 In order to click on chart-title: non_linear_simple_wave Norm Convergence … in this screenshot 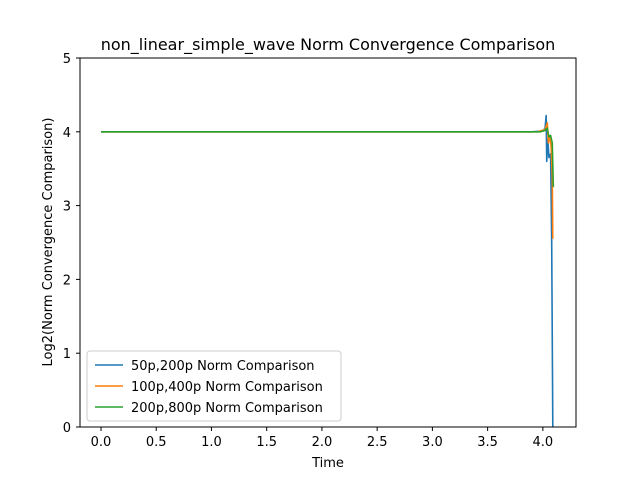, I will do `click(328, 45)`.